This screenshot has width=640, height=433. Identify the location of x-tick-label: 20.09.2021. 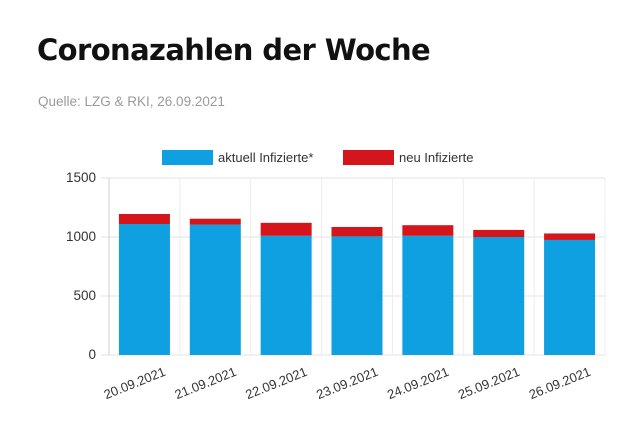
(135, 383).